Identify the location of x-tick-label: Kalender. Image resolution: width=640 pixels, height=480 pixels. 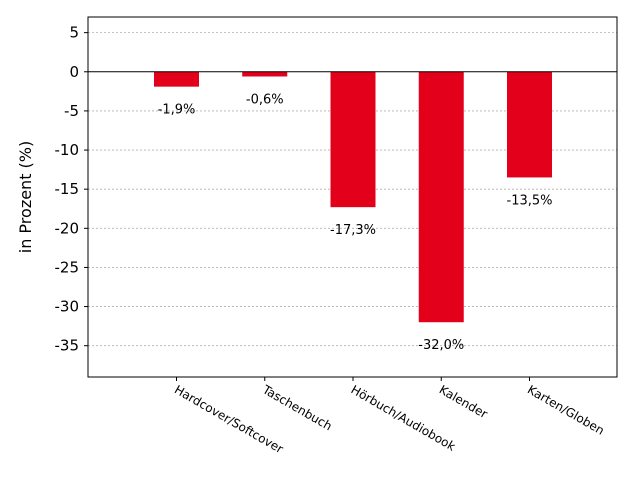
(463, 401).